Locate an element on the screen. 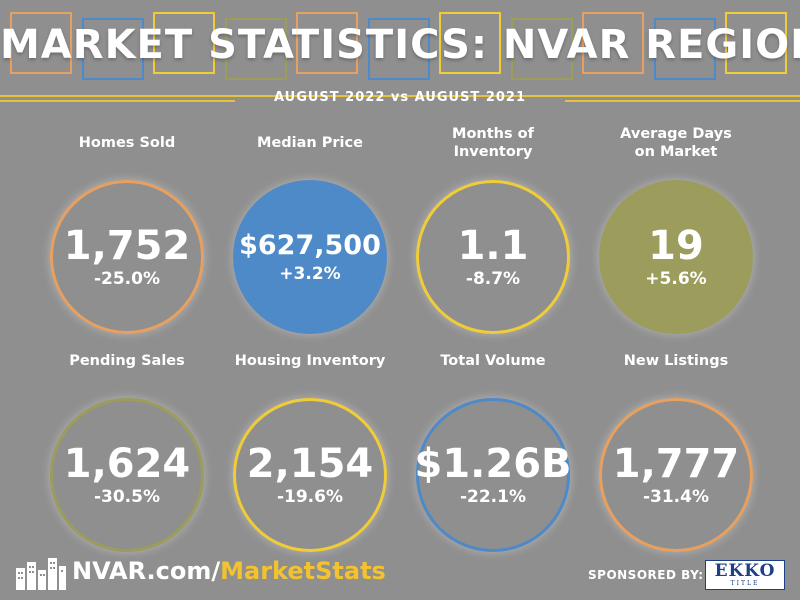 This screenshot has height=600, width=800. stat-circle: 1,752 -25.0% is located at coordinates (127, 257).